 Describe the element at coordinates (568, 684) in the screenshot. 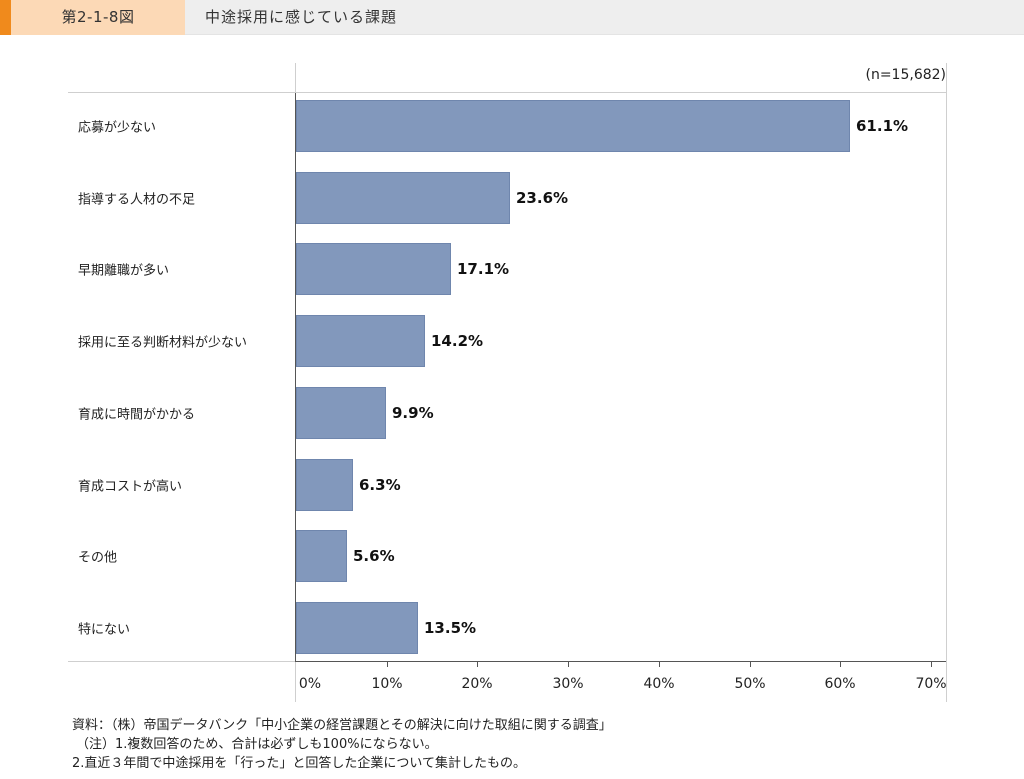

I see `x-tick-label: 30%` at that location.